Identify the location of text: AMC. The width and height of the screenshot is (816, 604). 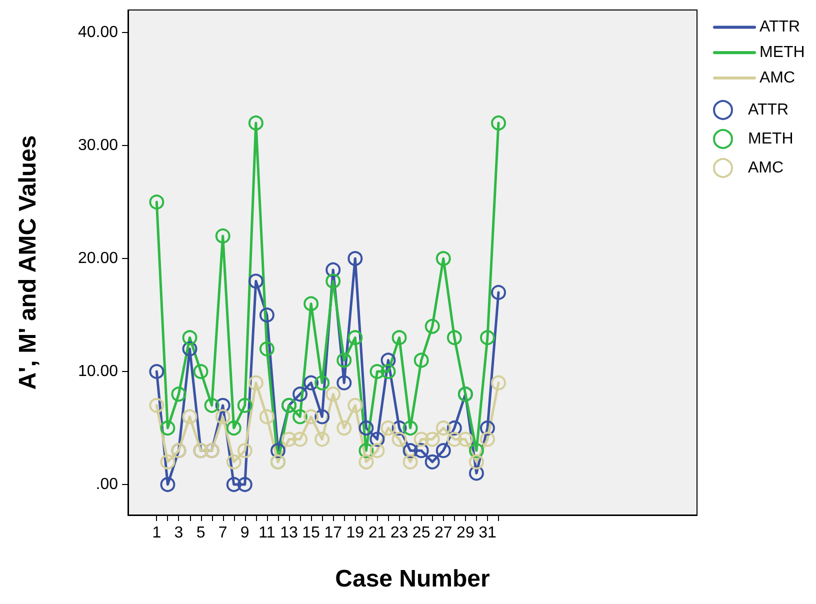
(778, 78).